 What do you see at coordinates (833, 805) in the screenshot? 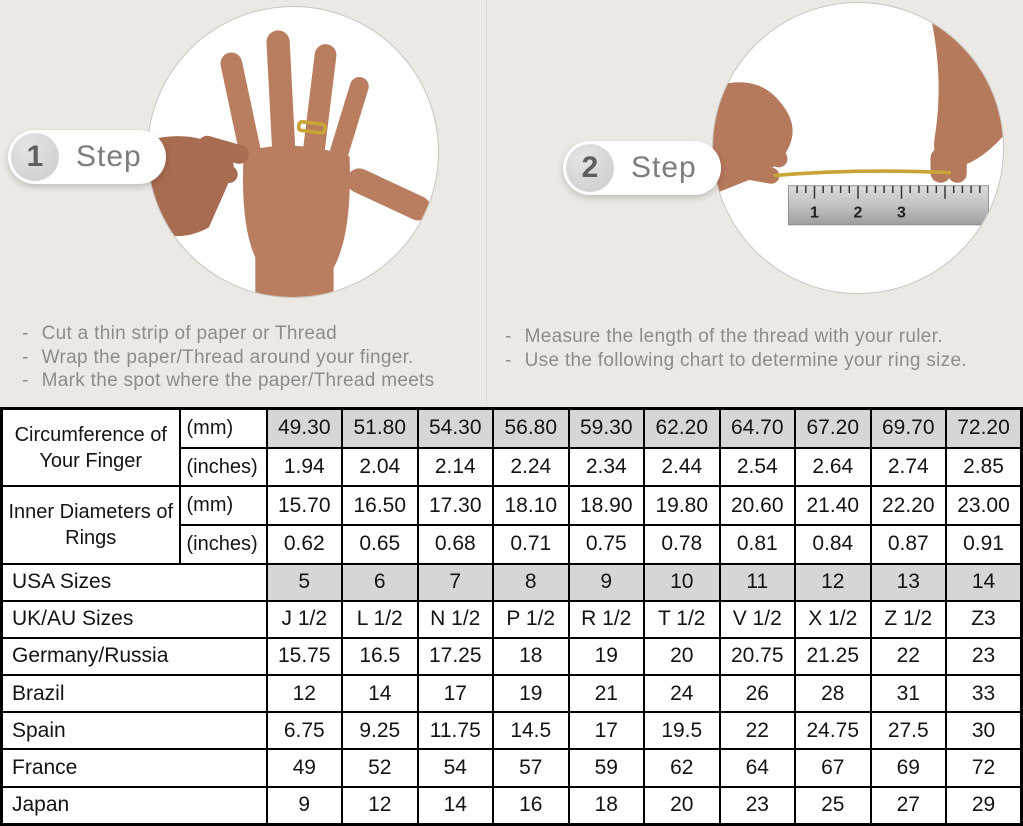
I see `size-value-cell: 25` at bounding box center [833, 805].